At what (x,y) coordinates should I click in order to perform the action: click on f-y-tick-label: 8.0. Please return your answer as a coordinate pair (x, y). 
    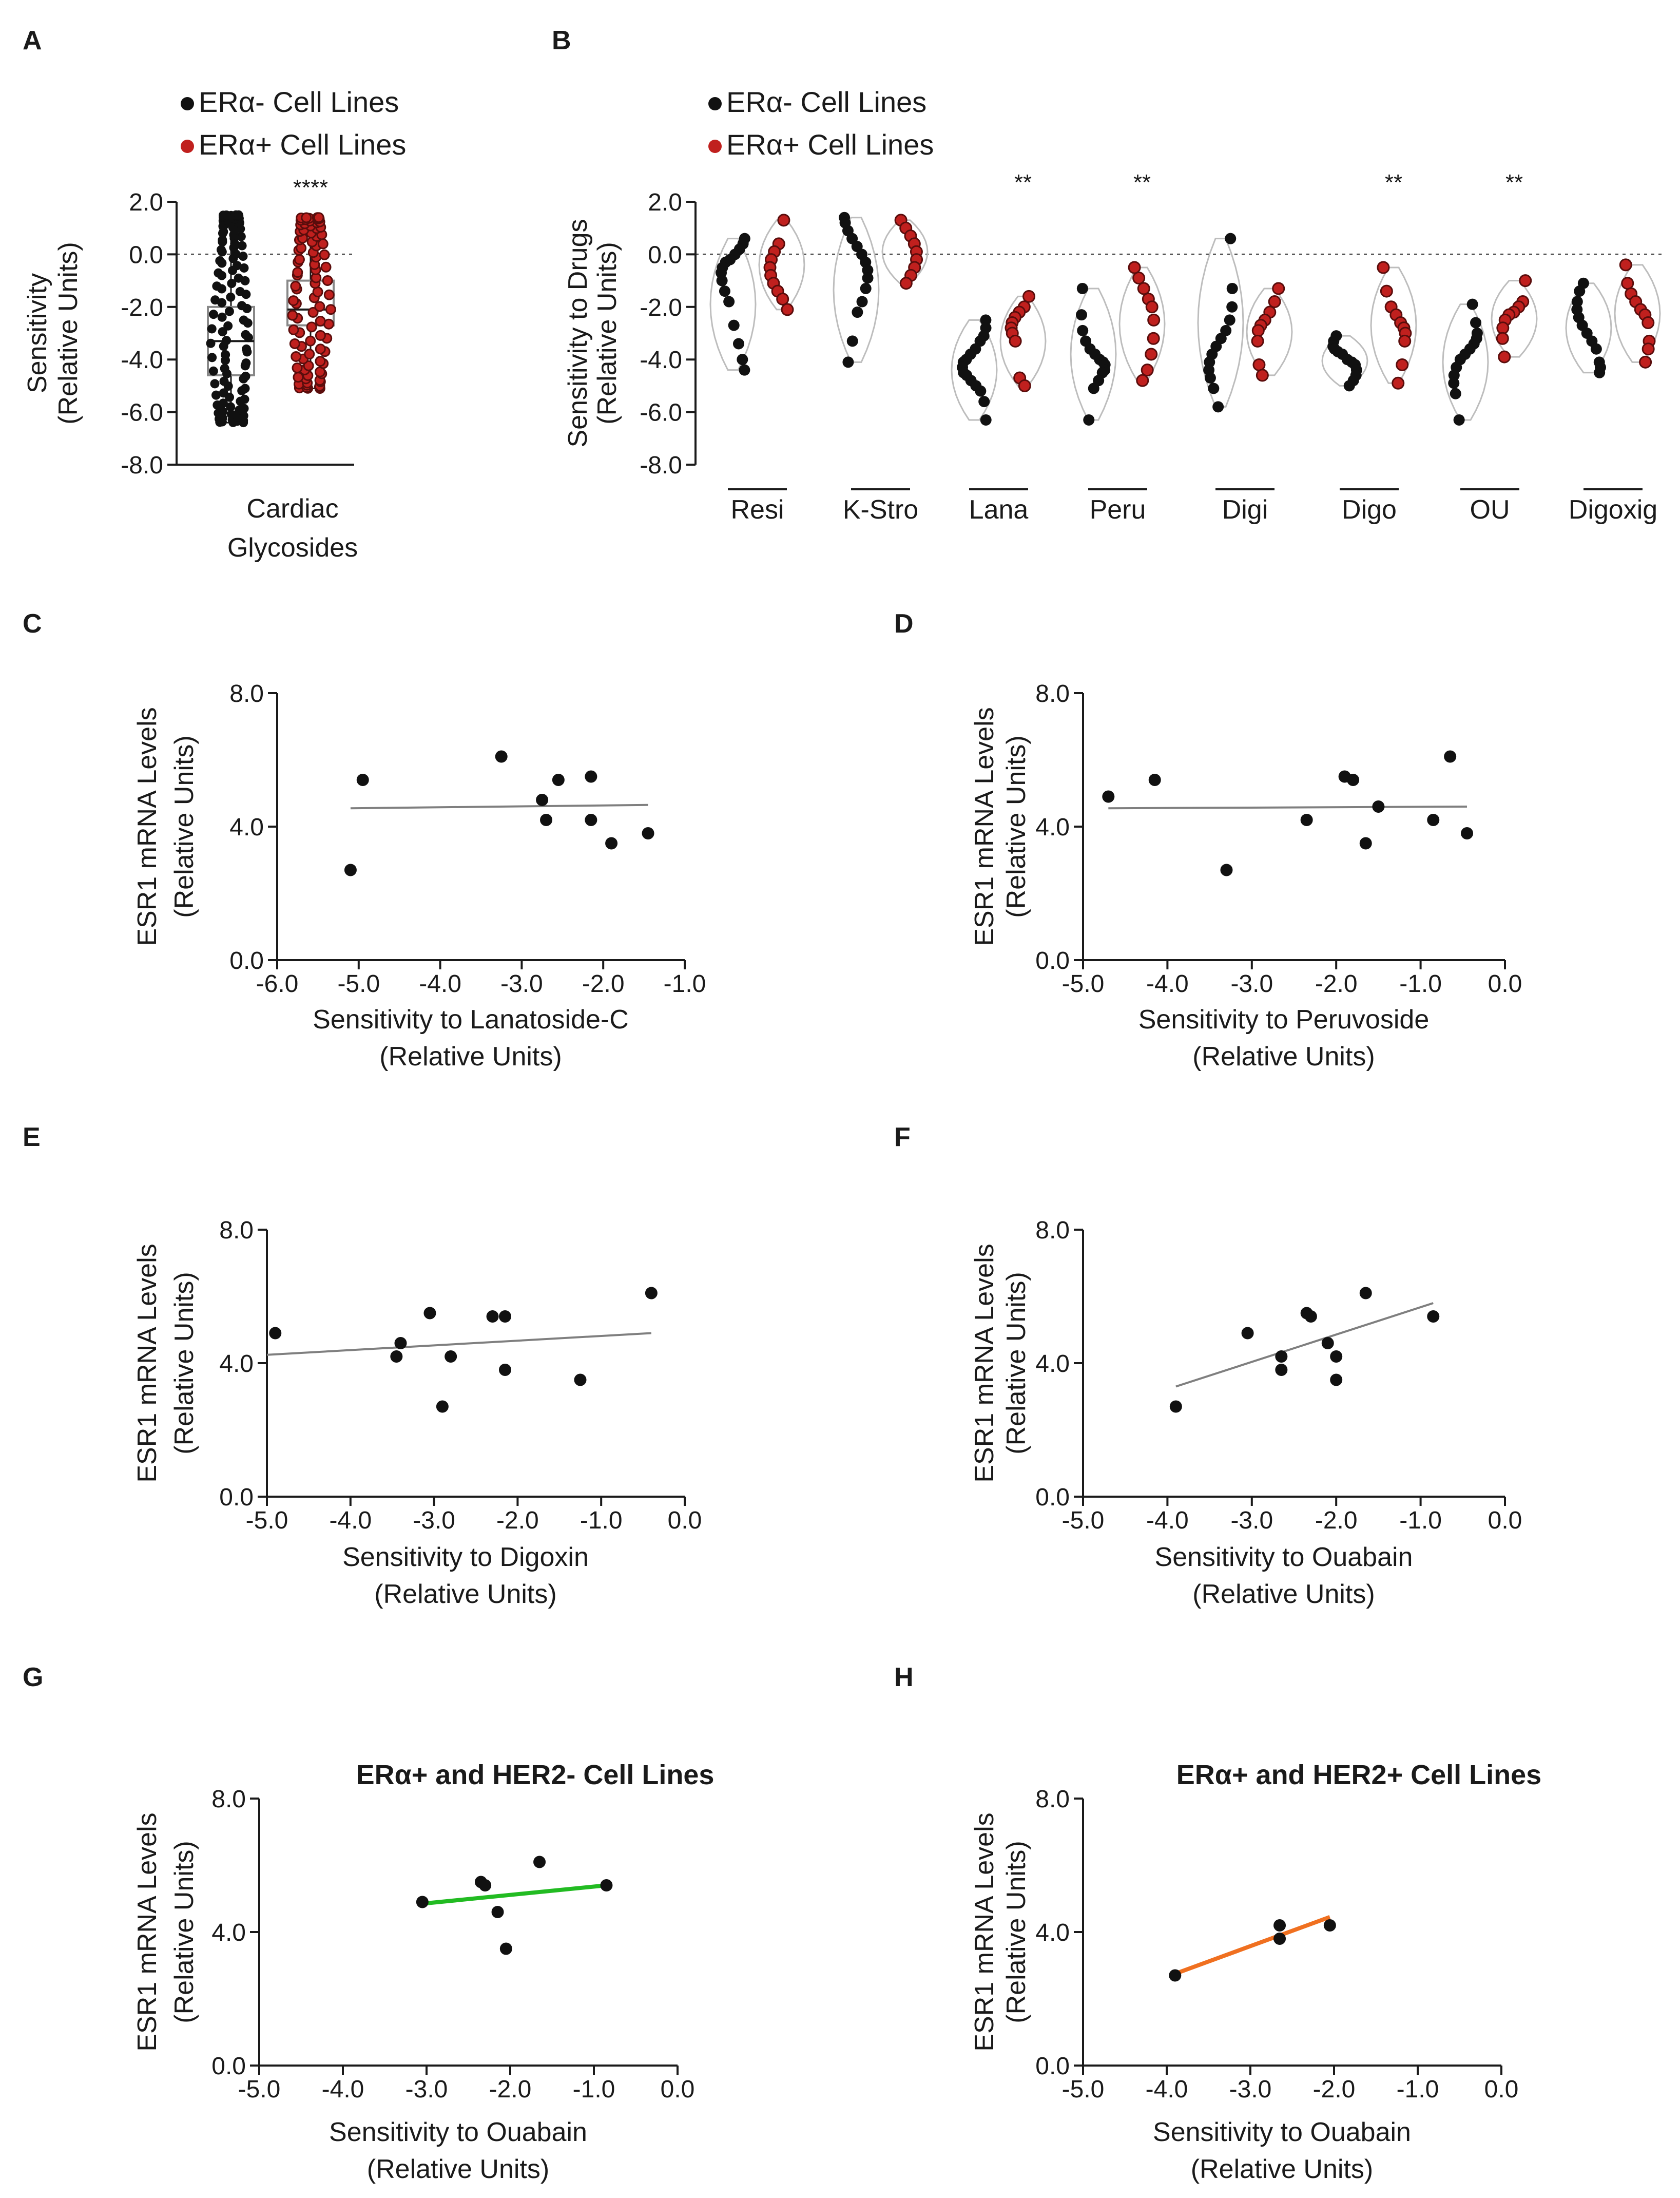
    Looking at the image, I should click on (1053, 1230).